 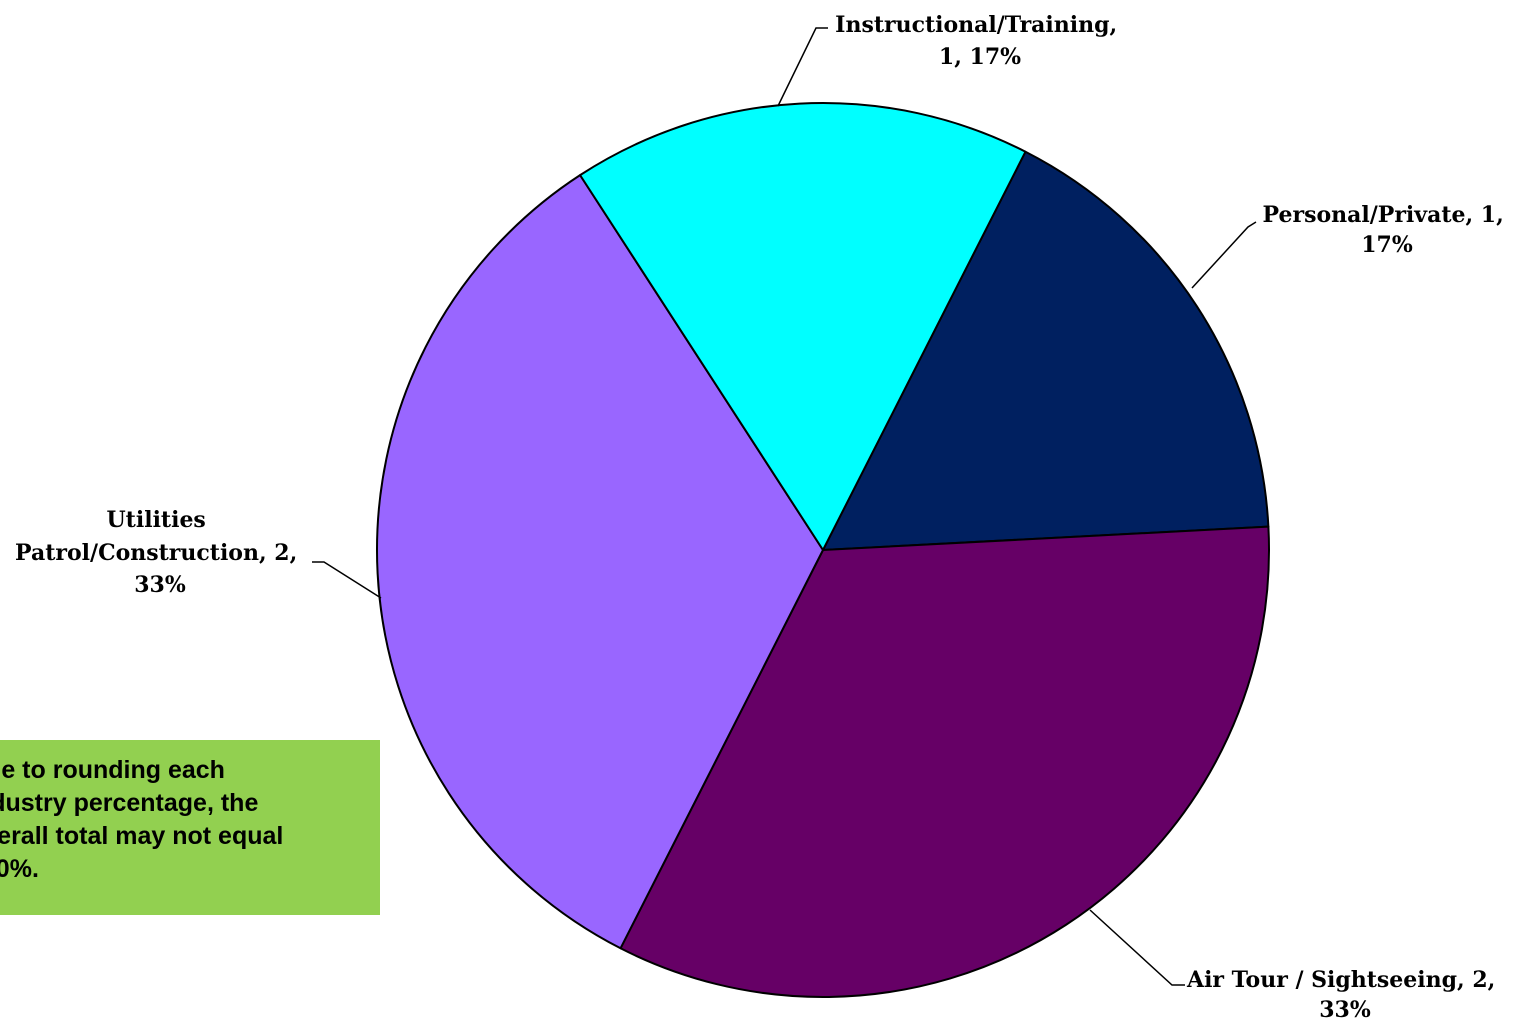 I want to click on label-air-tour-sightseeing: Air Tour / Sightseeing, 2, 33%, so click(x=1344, y=995).